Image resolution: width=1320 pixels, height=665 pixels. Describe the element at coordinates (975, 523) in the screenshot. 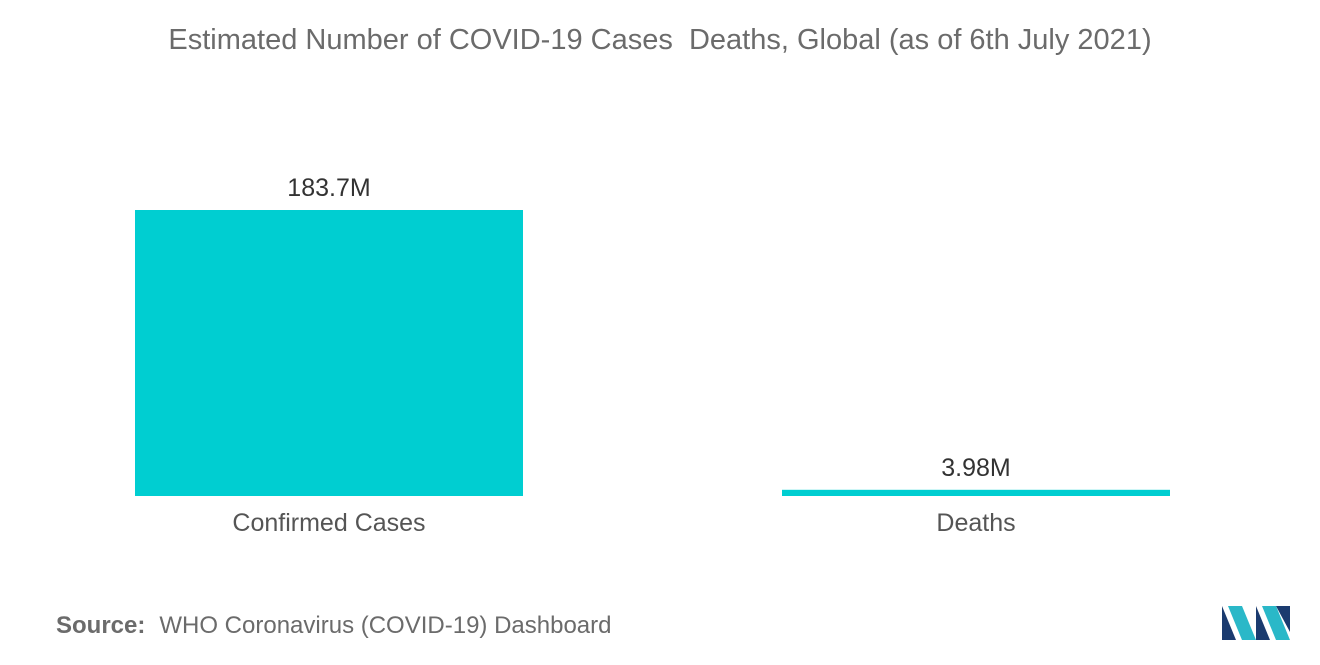

I see `category-label: Deaths` at that location.